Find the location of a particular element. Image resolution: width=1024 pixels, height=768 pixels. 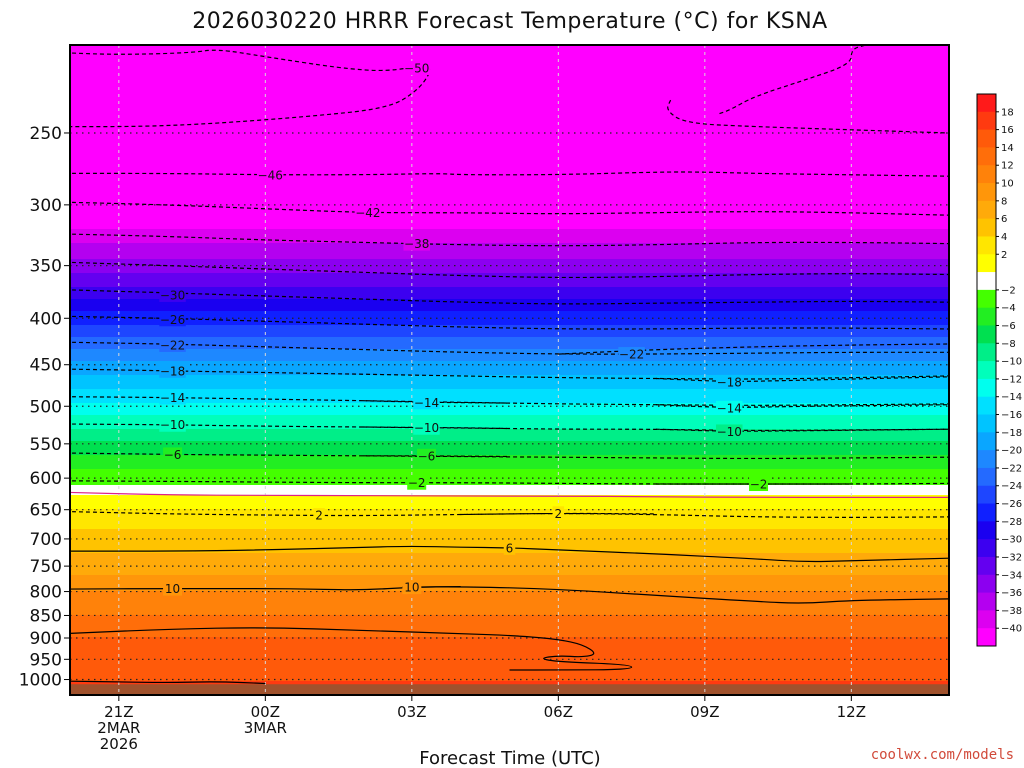

colorbar-label: 14 is located at coordinates (1007, 148).